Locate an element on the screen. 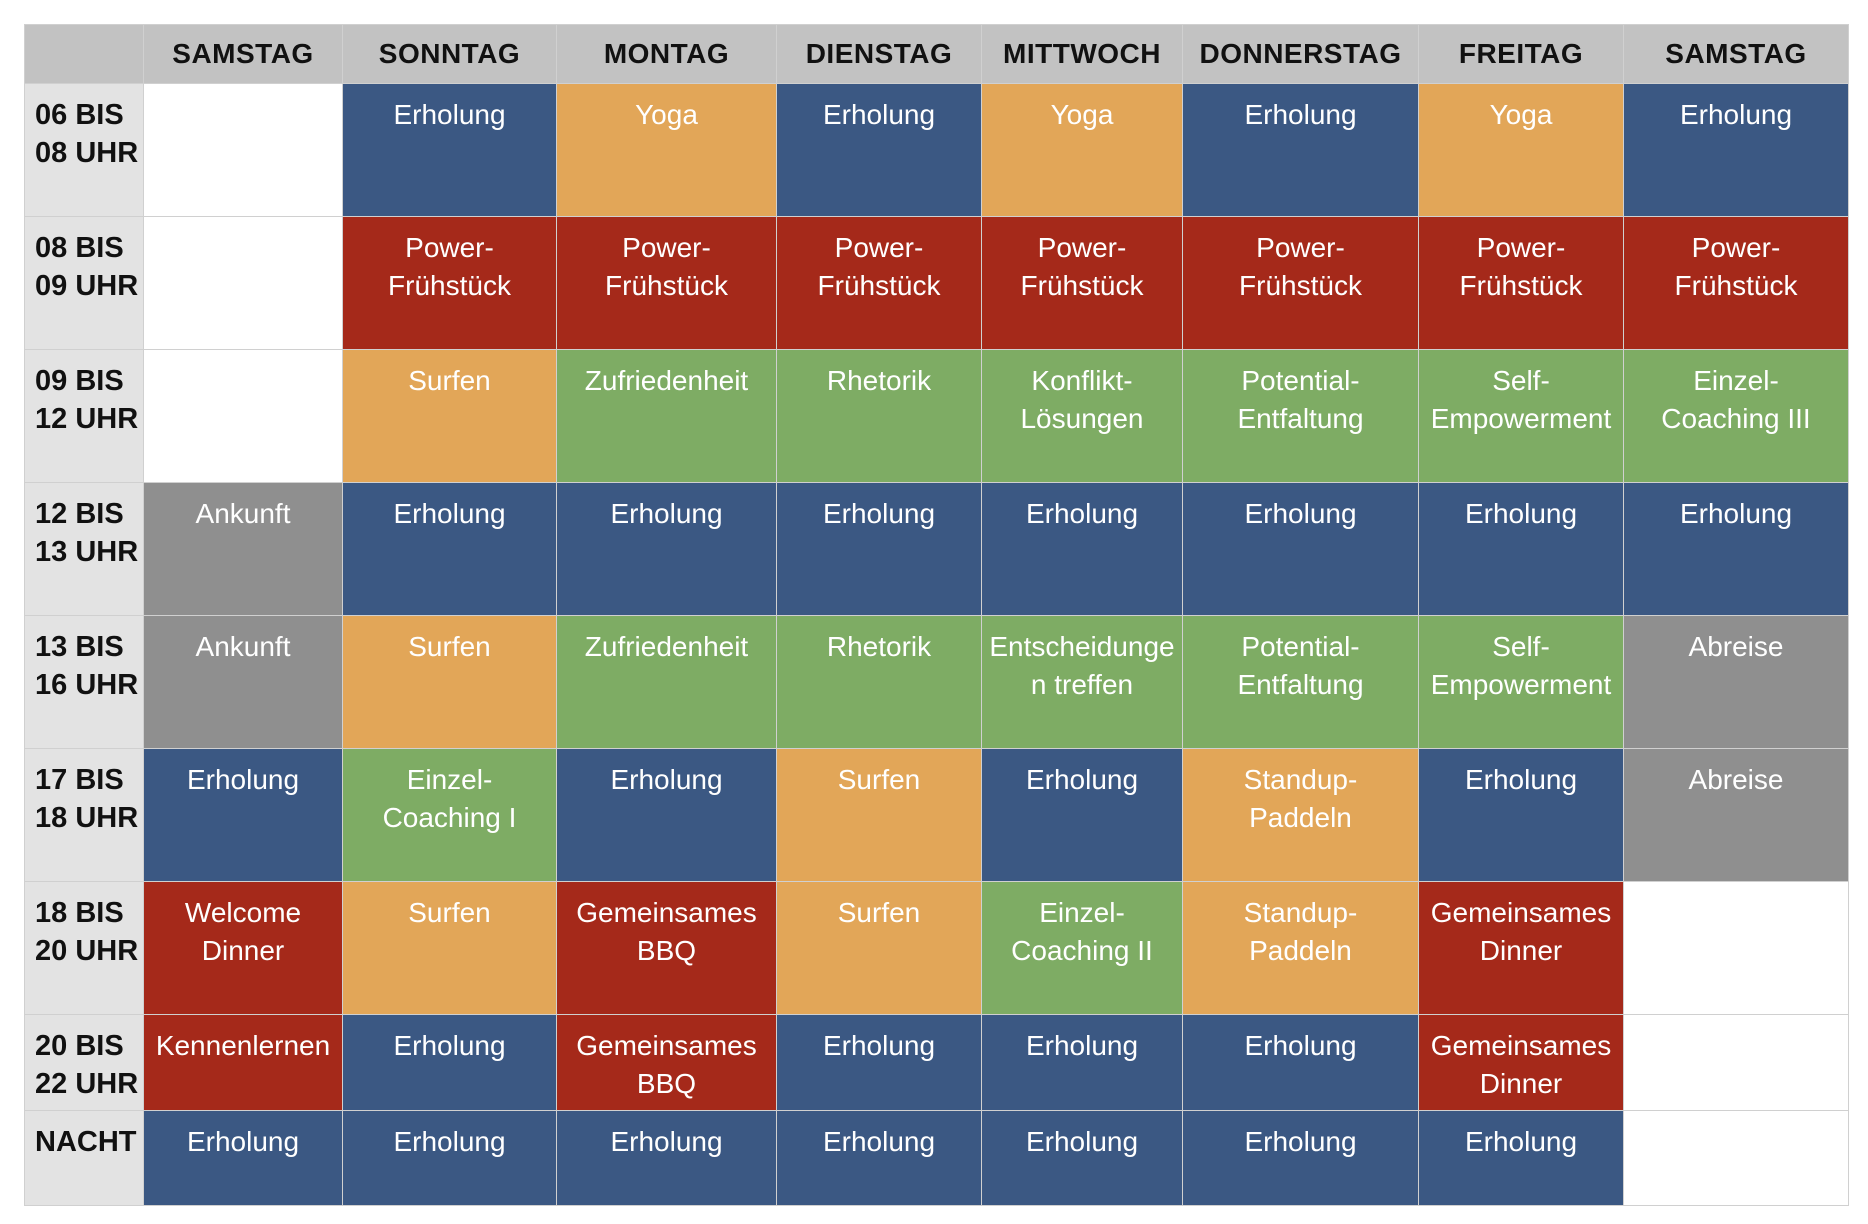  time-slot-label: 17 BIS 18 UHR is located at coordinates (84, 815).